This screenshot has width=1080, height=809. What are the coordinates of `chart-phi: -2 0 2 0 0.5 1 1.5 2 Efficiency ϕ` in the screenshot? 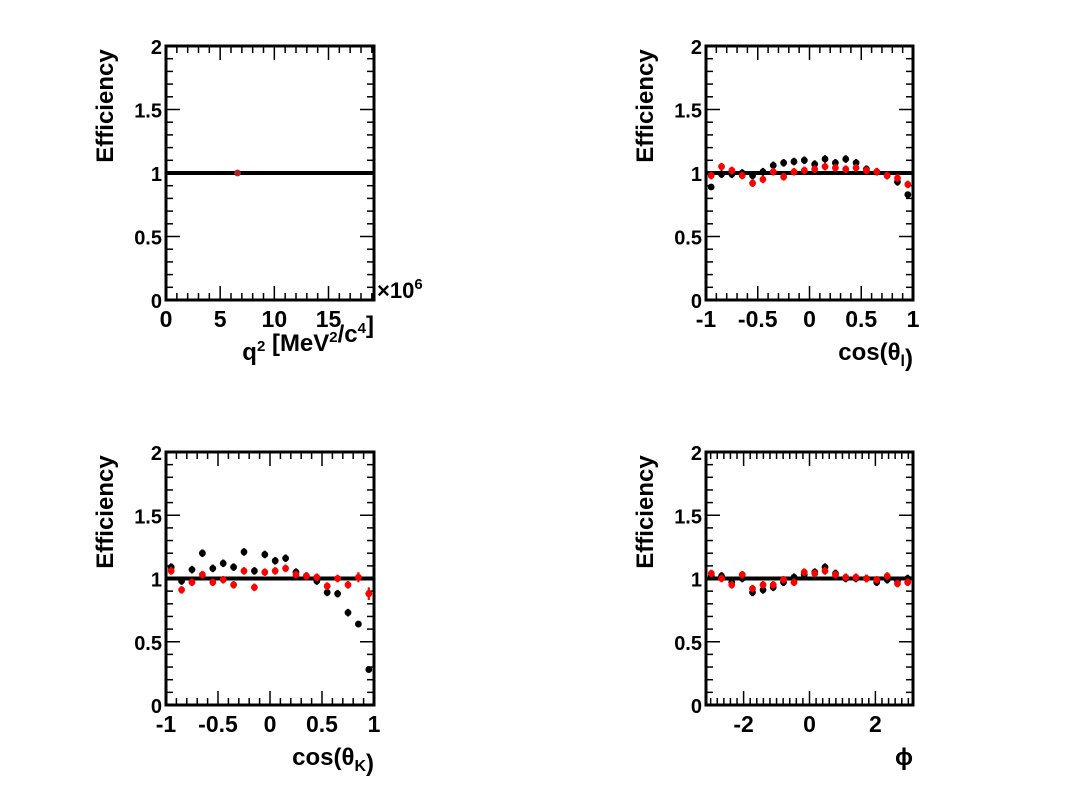 It's located at (773, 607).